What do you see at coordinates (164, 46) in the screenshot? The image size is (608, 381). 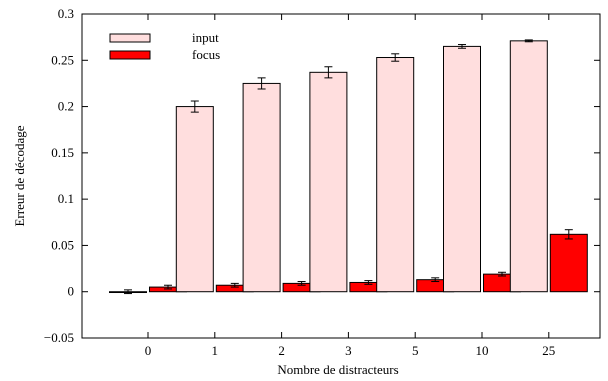 I see `legend: input focus` at bounding box center [164, 46].